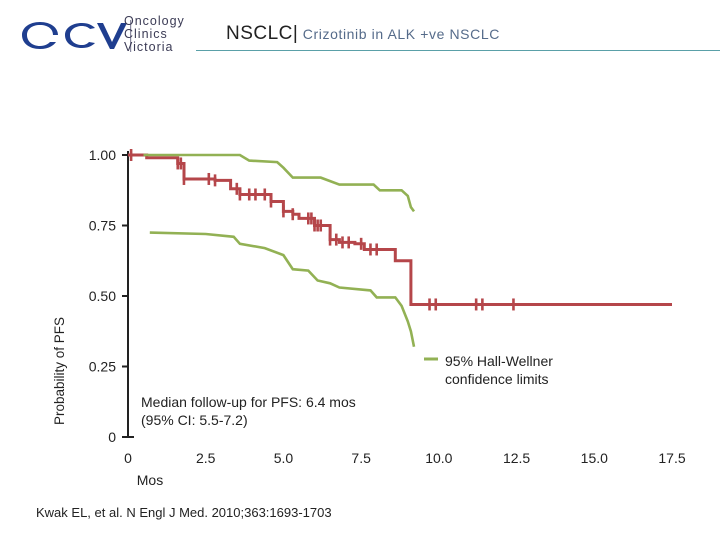 Image resolution: width=720 pixels, height=540 pixels. What do you see at coordinates (671, 458) in the screenshot?
I see `x-tick-label: 17.5` at bounding box center [671, 458].